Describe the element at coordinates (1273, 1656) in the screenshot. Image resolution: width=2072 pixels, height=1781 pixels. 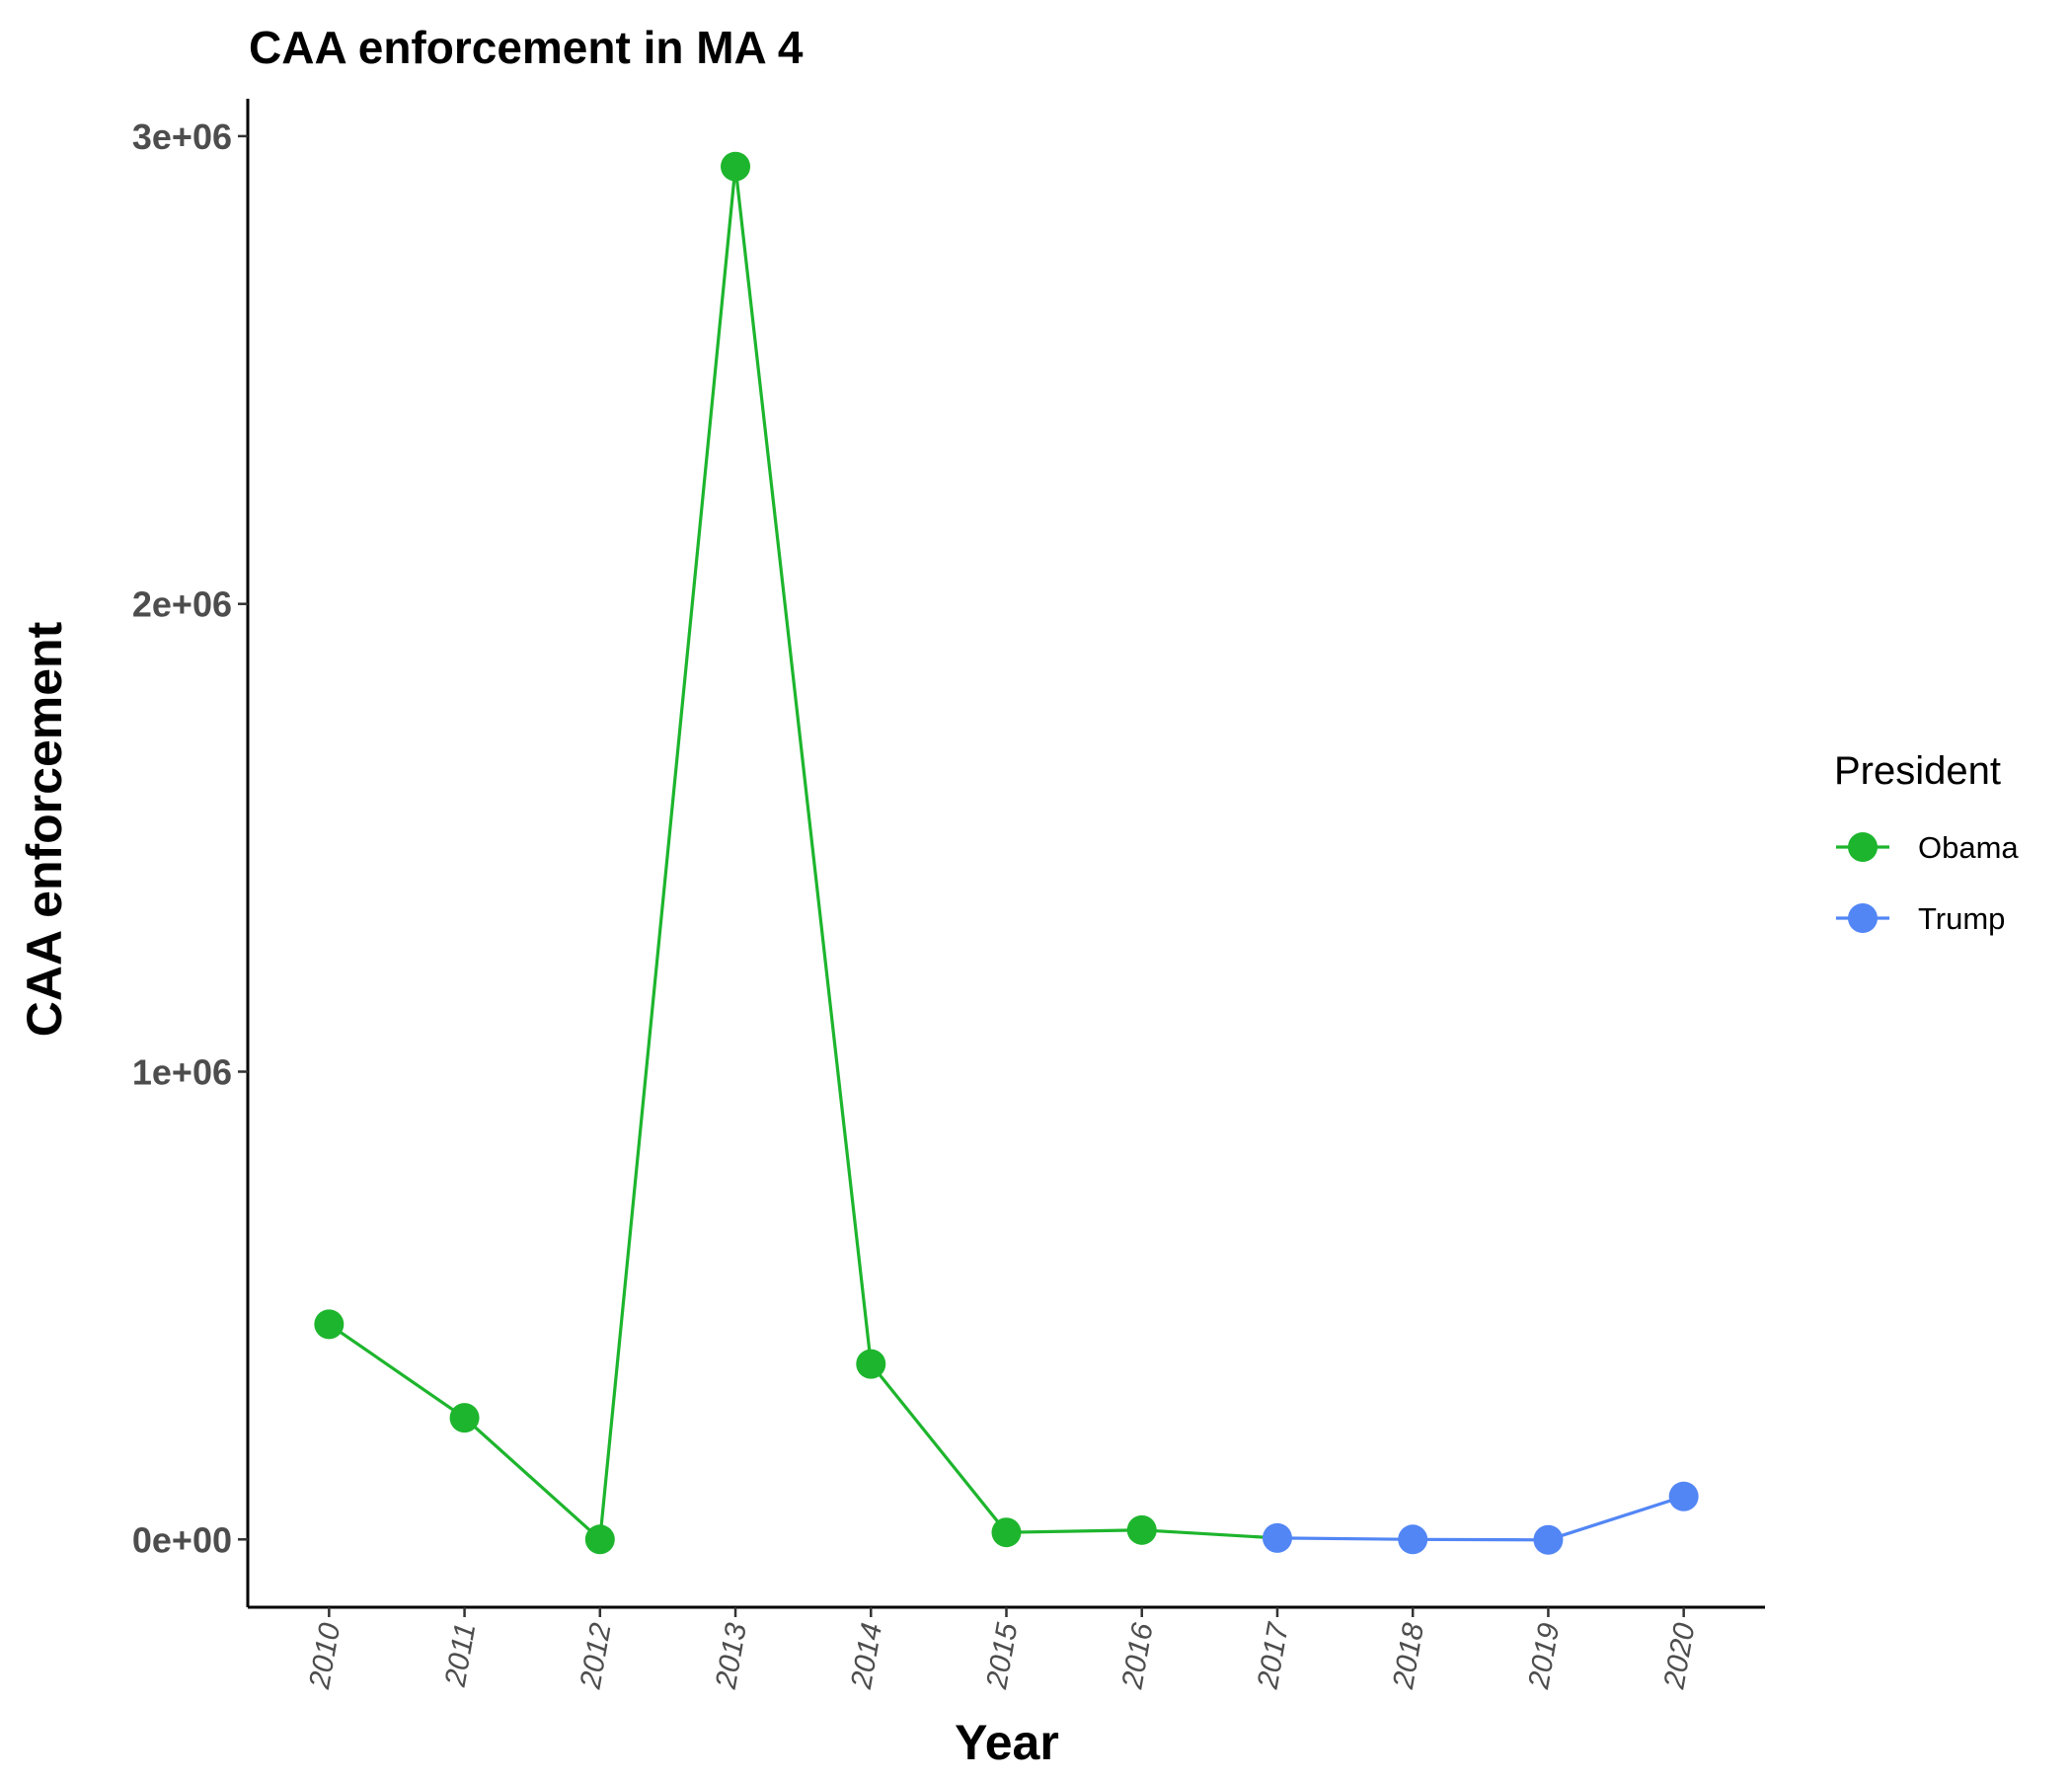
I see `x-tick-label: 2017` at that location.